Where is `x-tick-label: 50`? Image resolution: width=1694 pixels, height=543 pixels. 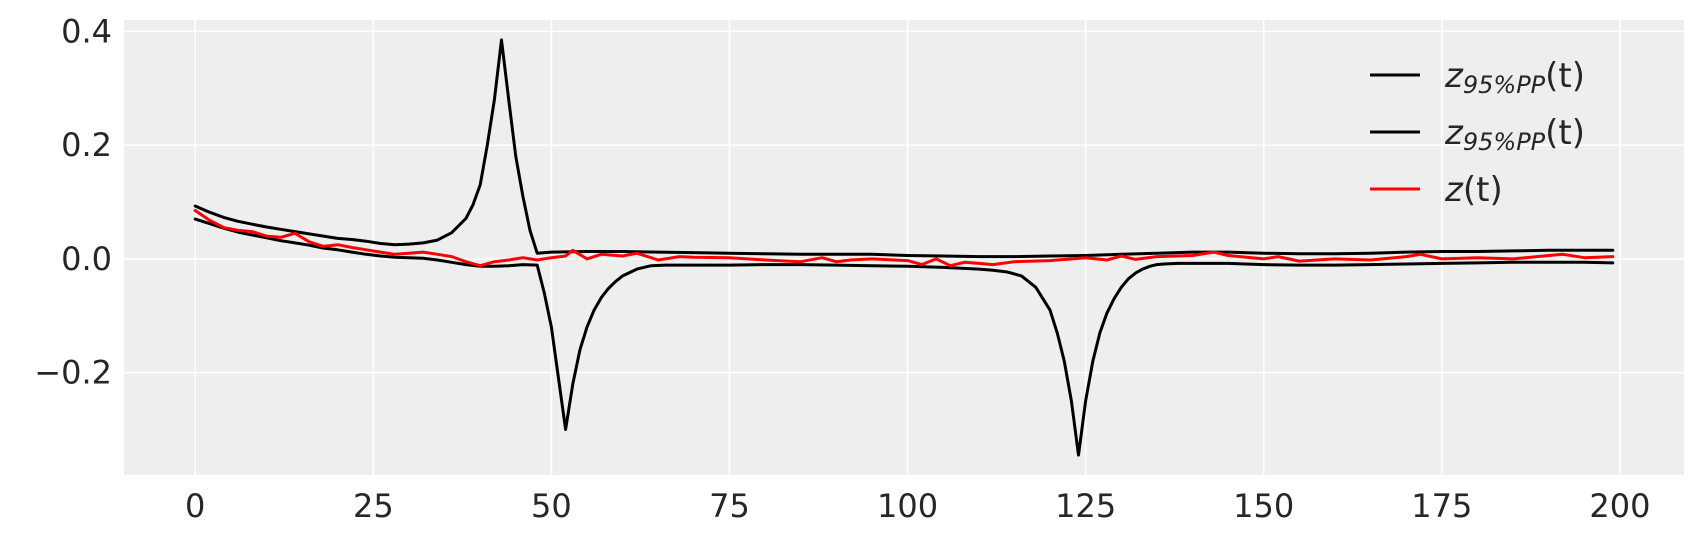 x-tick-label: 50 is located at coordinates (551, 506).